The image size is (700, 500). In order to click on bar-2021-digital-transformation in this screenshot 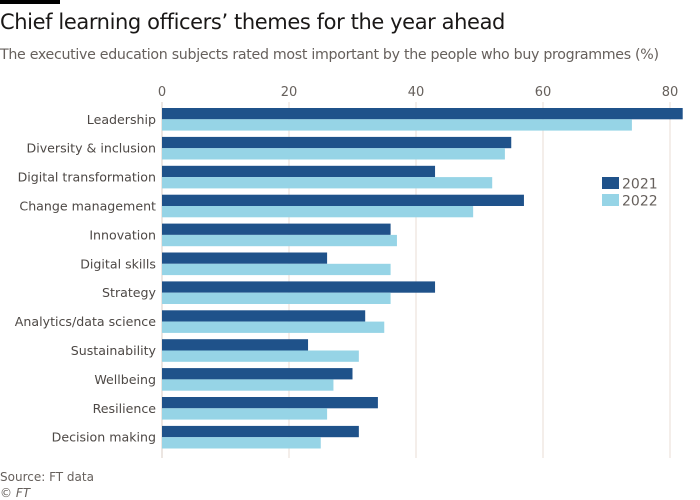, I will do `click(299, 171)`.